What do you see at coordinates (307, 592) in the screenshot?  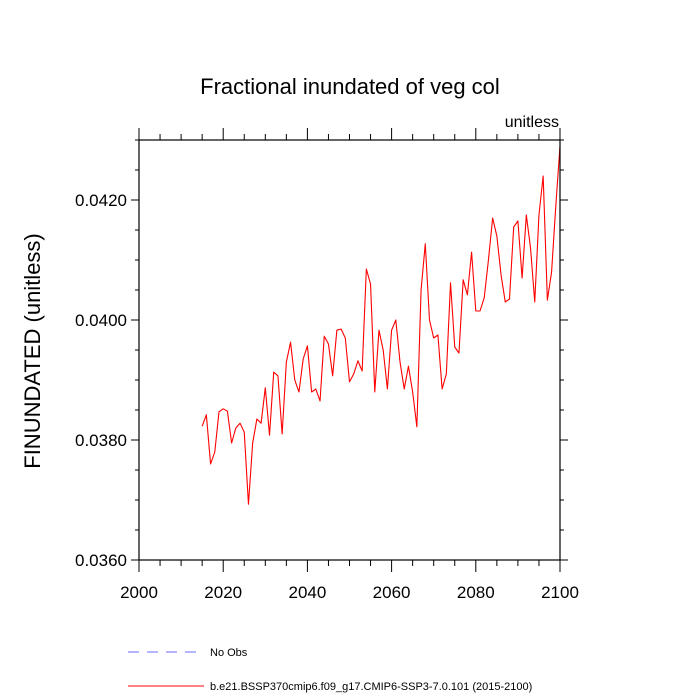 I see `x-tick-label: 2040` at bounding box center [307, 592].